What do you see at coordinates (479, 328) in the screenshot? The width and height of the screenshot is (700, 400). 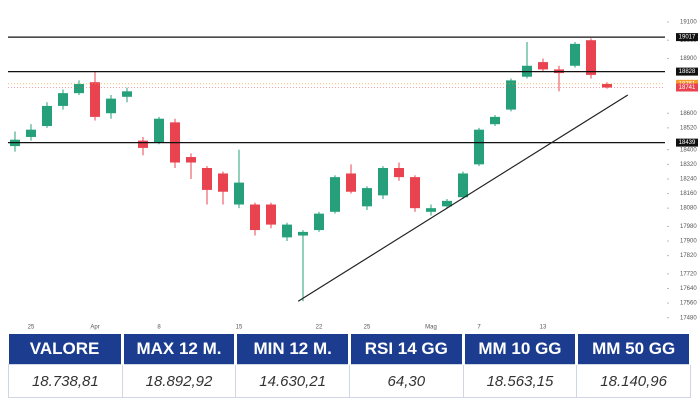 I see `x-tick-label: 7` at bounding box center [479, 328].